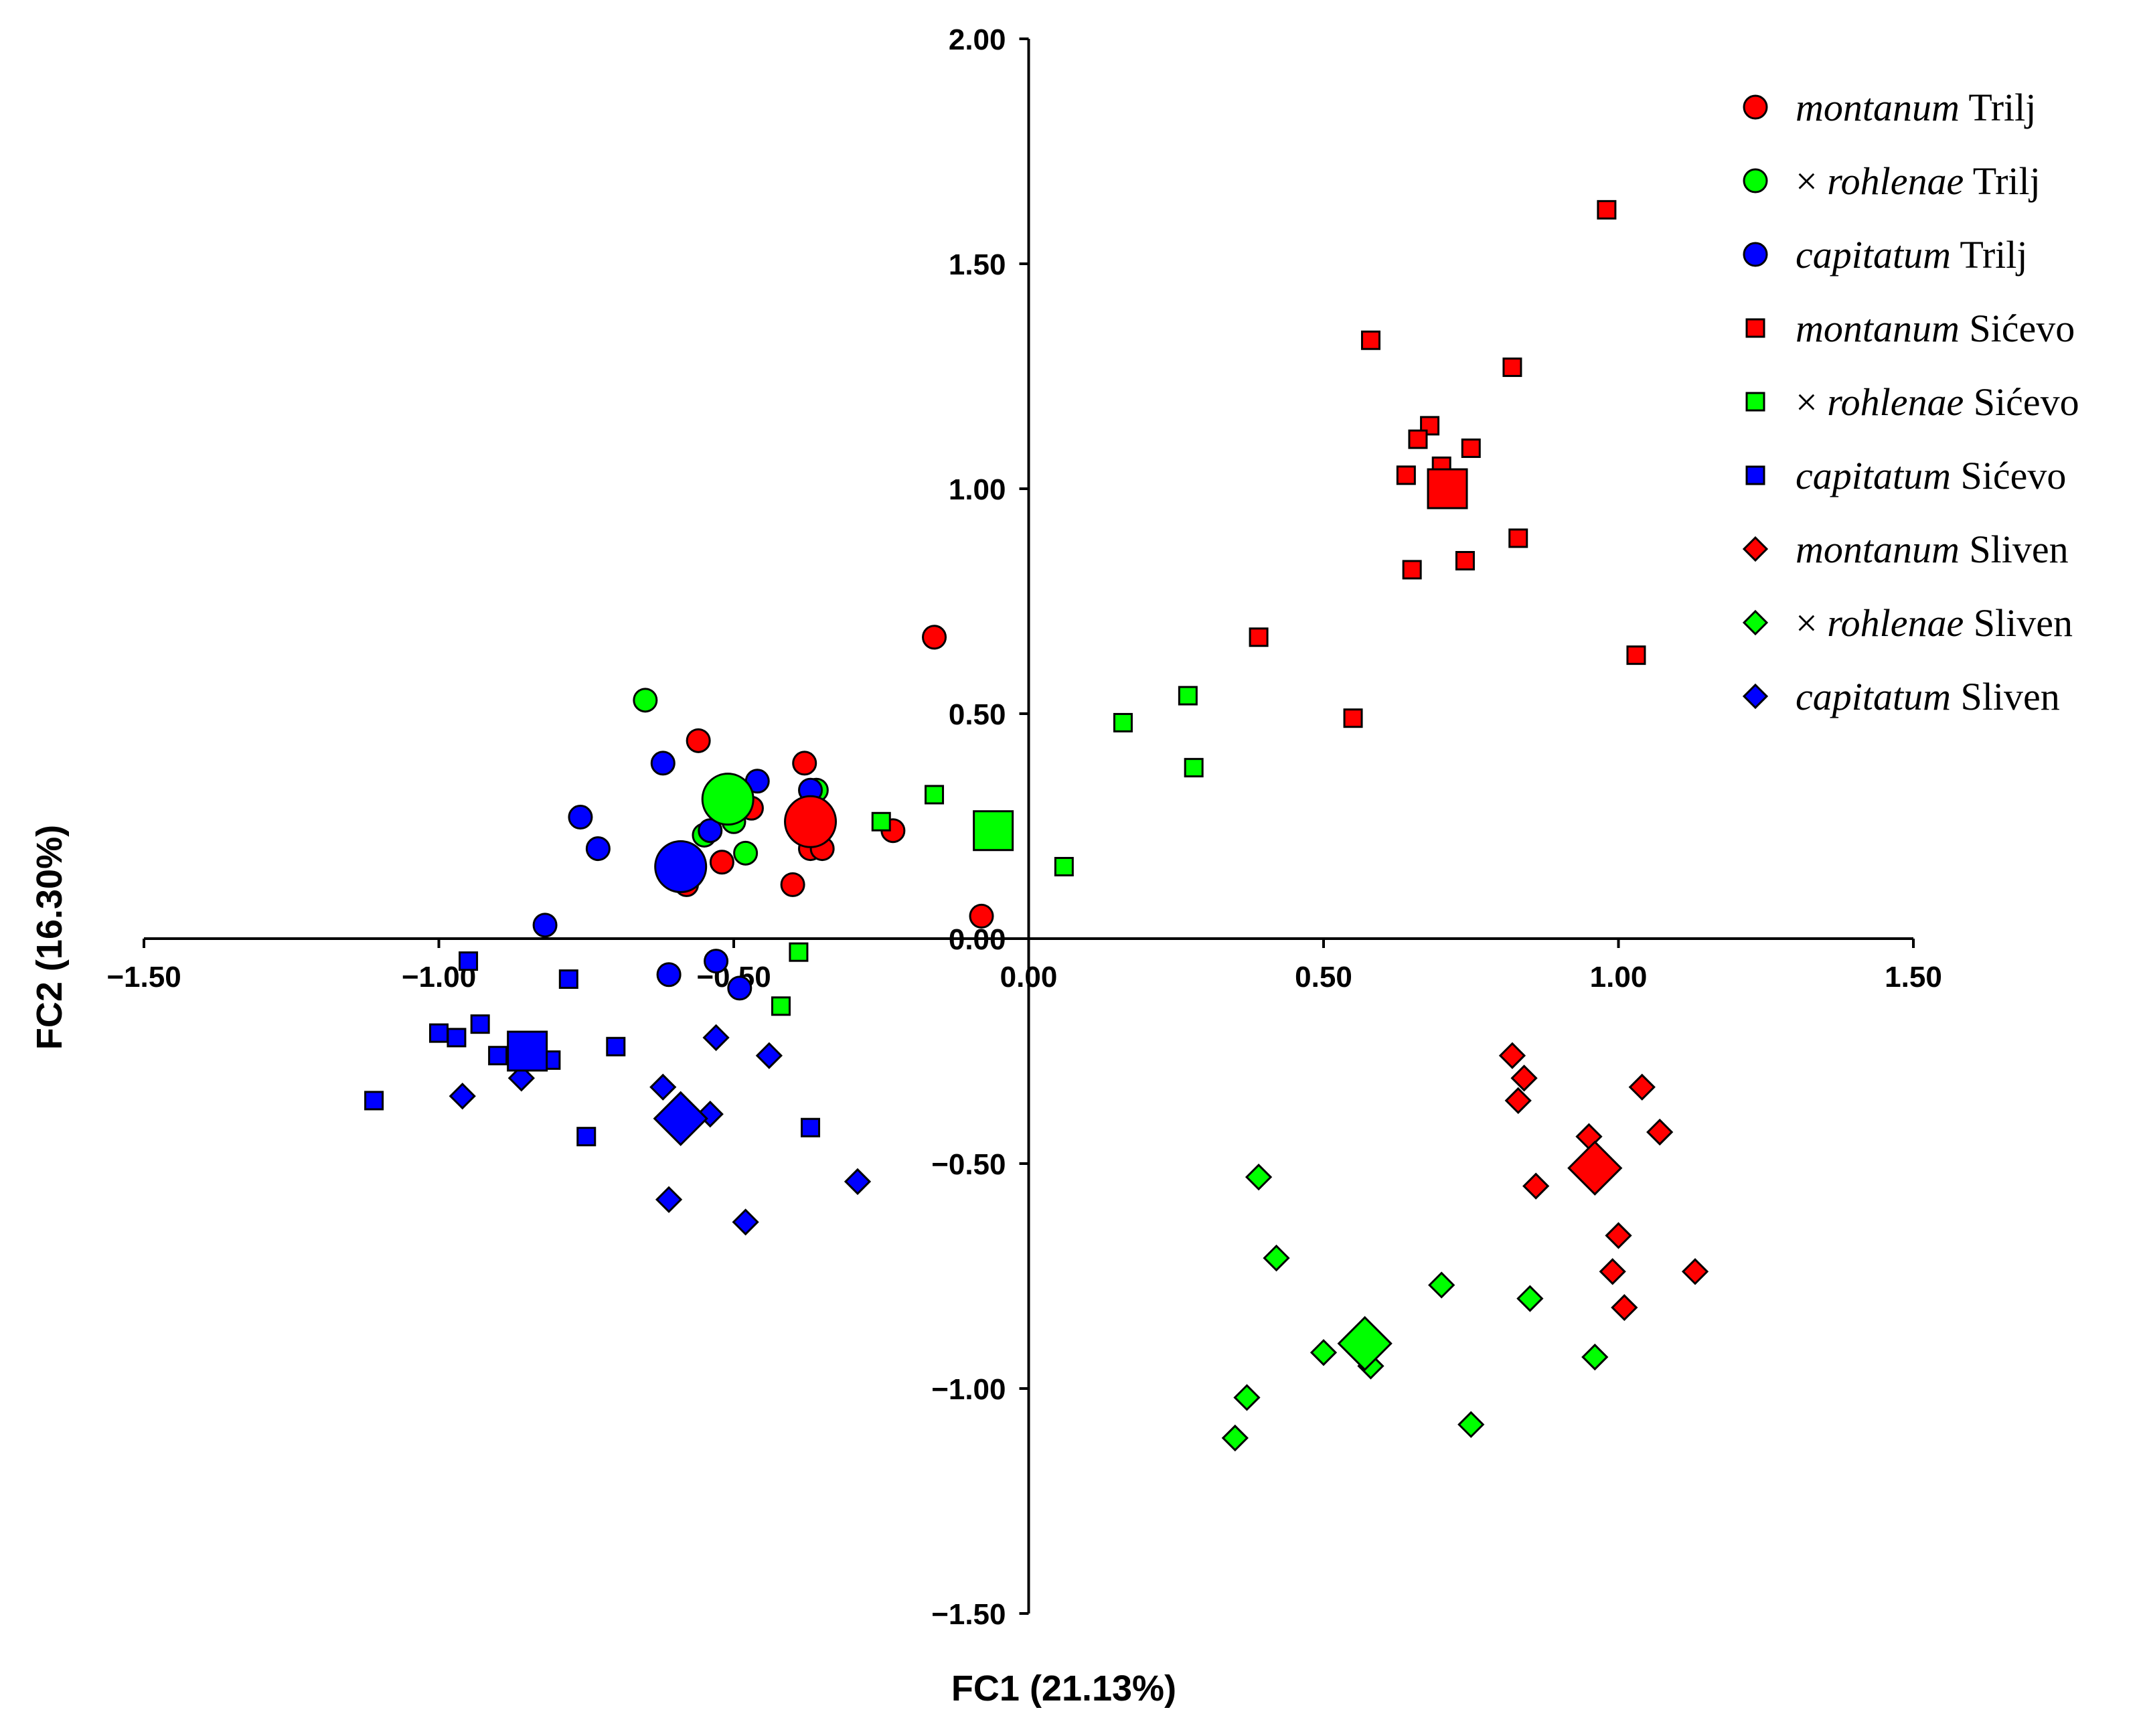 Image resolution: width=2141 pixels, height=1736 pixels. I want to click on legend-item: × rohlenae Trilj, so click(1892, 181).